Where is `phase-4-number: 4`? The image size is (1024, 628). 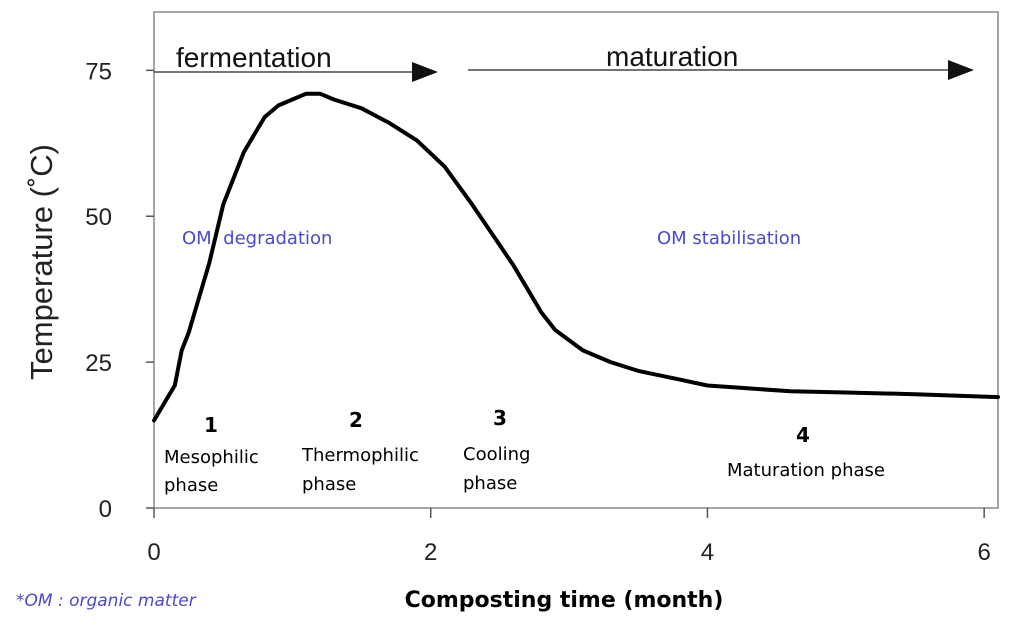 phase-4-number: 4 is located at coordinates (803, 435).